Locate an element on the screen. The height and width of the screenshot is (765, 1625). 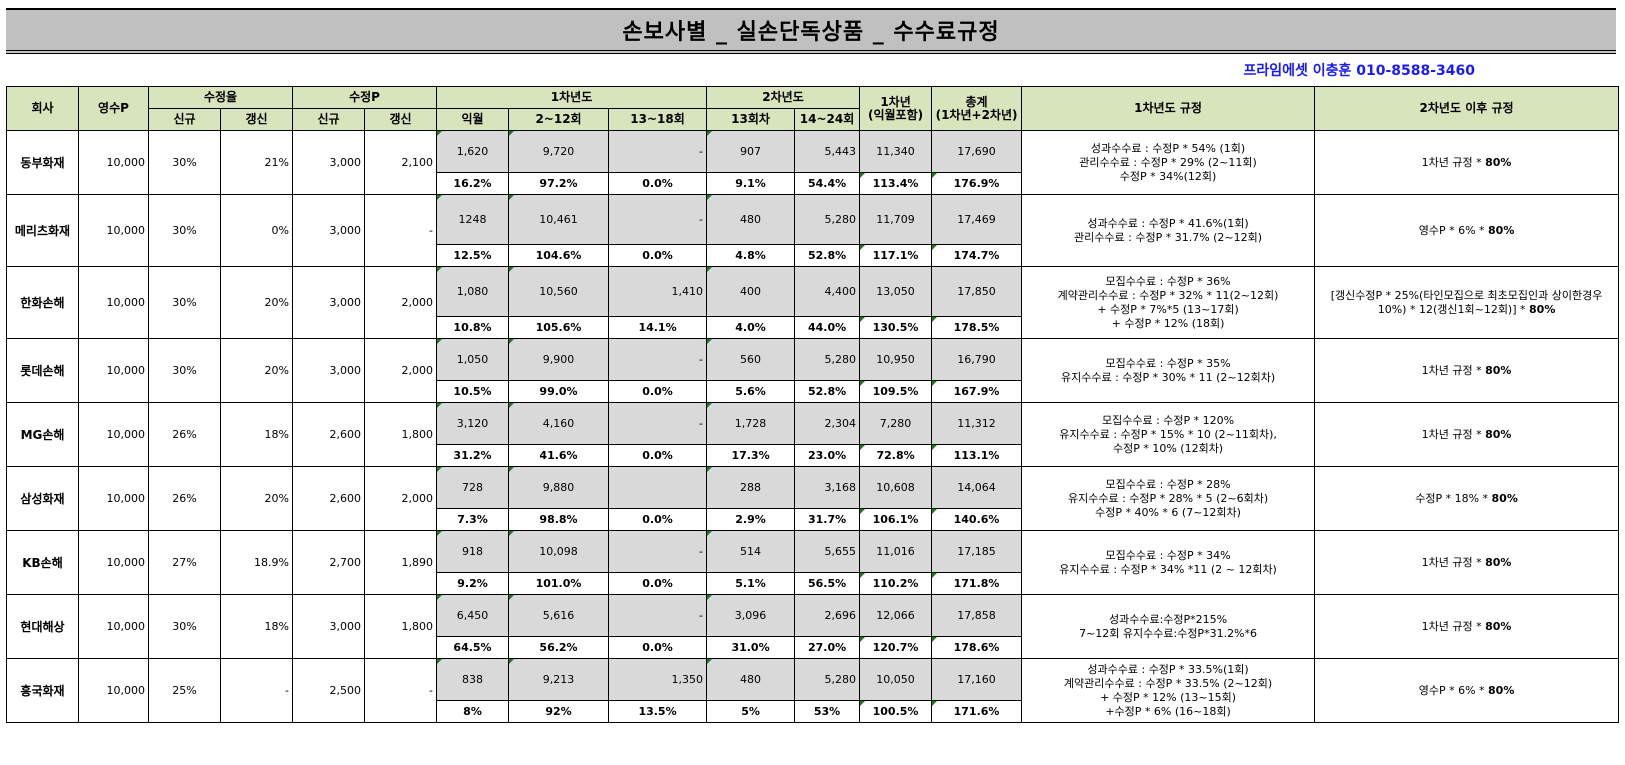
y1-next-pct: 64.5% is located at coordinates (473, 647).